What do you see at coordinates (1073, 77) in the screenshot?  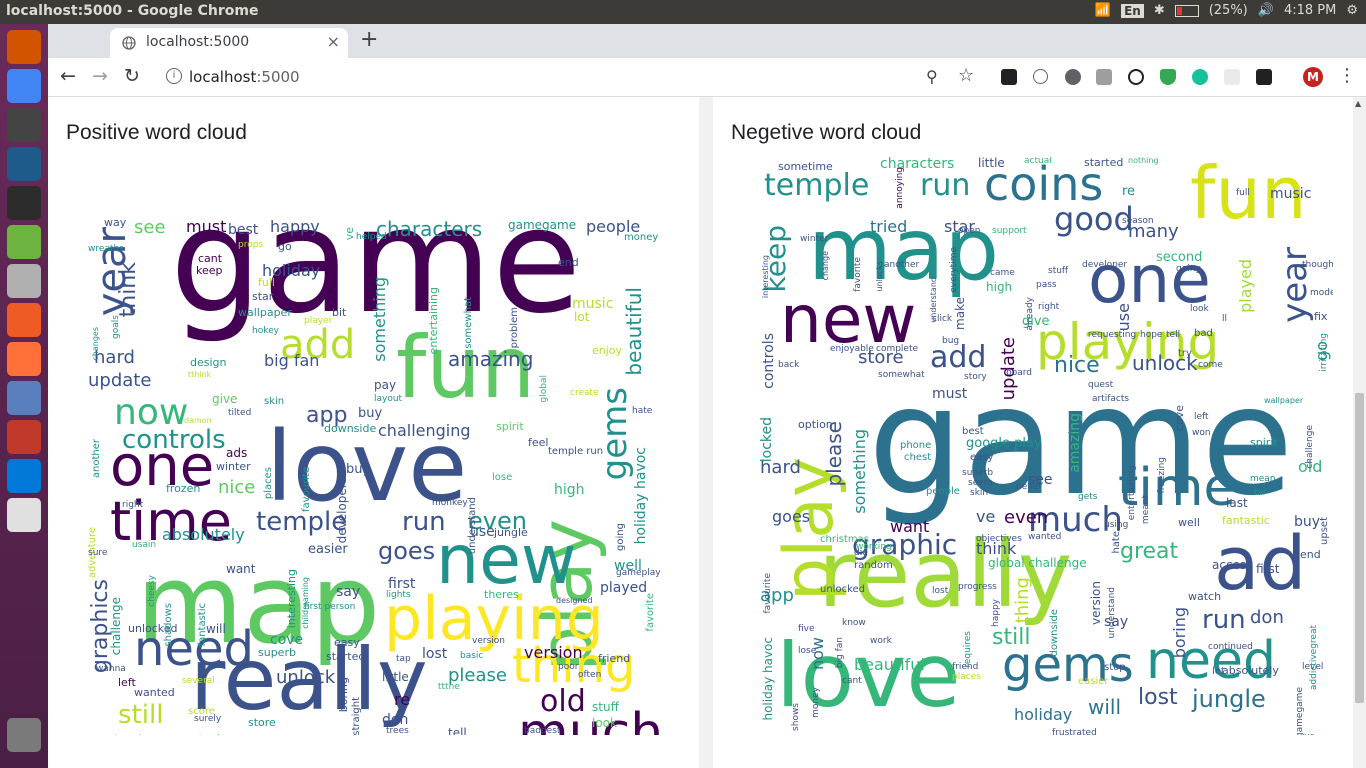 I see `dark-mode-extension-icon` at bounding box center [1073, 77].